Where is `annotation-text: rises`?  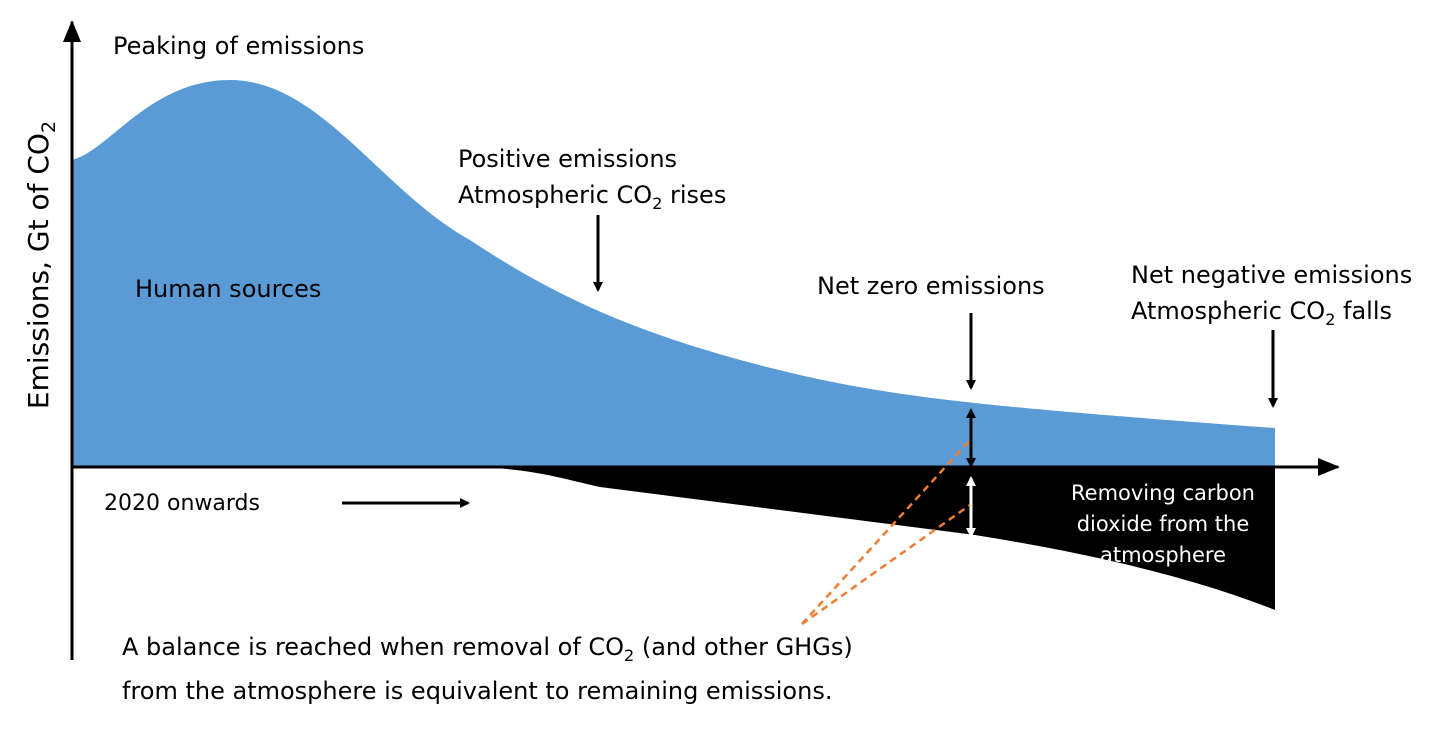 annotation-text: rises is located at coordinates (694, 195).